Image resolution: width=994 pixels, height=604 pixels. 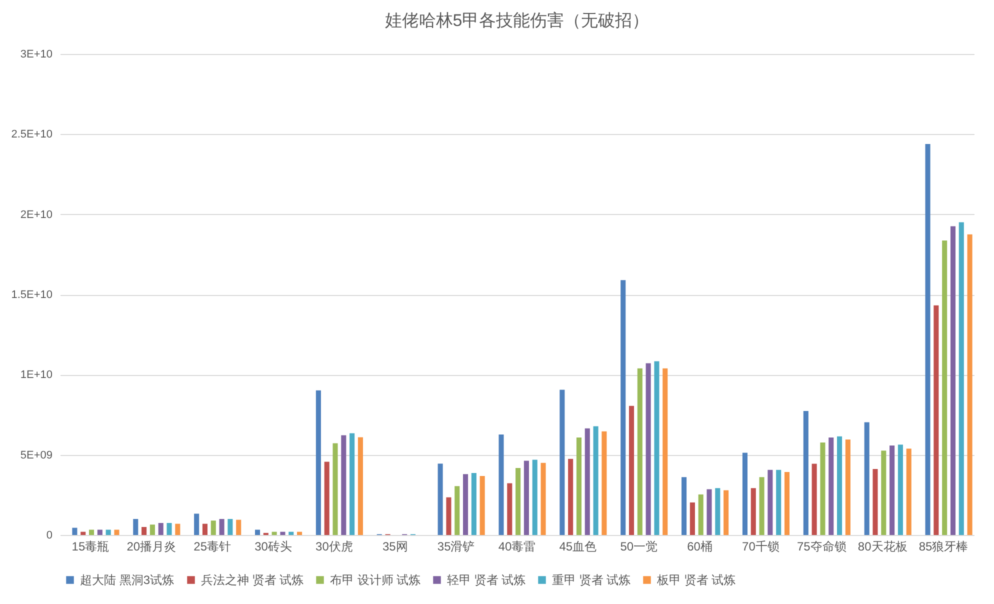 I want to click on y-tick-label: 2E+10, so click(x=36, y=214).